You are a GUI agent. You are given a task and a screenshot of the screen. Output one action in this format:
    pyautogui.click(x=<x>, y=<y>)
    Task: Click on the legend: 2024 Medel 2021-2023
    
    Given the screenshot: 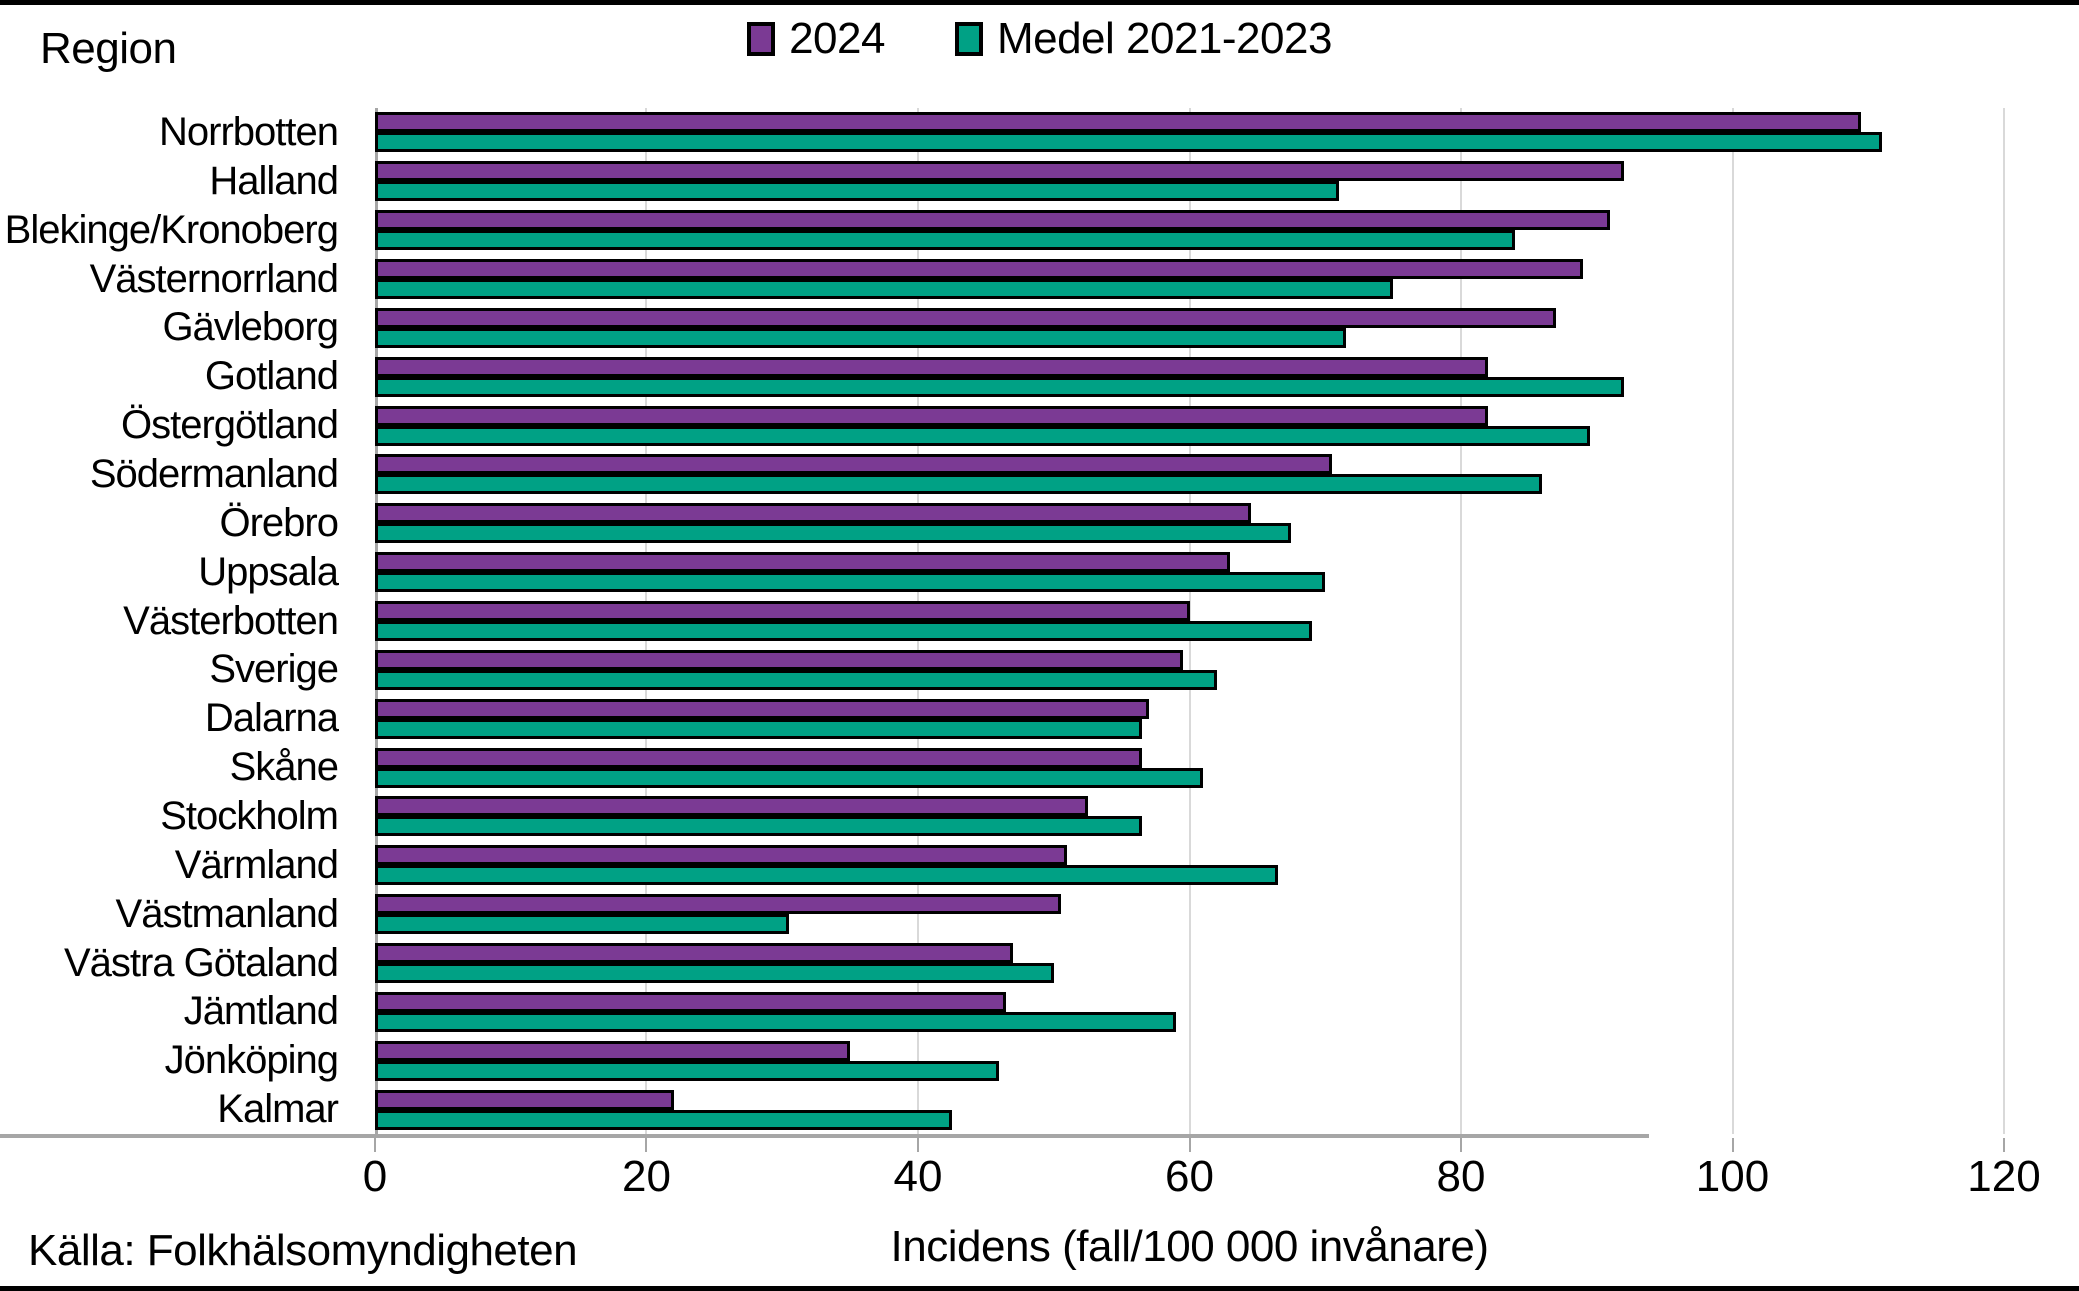 What is the action you would take?
    pyautogui.click(x=1039, y=39)
    